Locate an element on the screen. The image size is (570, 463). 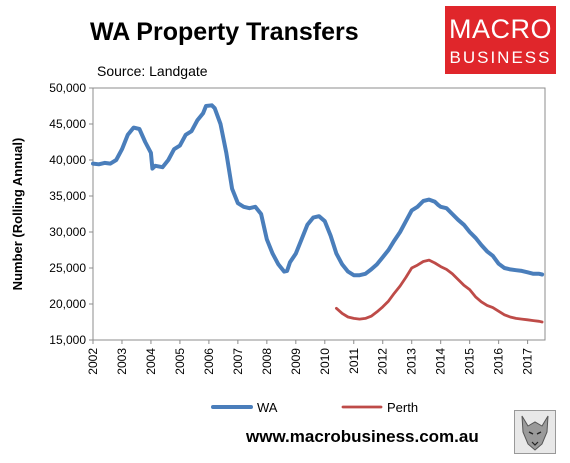
x-tick-label: 2007 is located at coordinates (238, 361).